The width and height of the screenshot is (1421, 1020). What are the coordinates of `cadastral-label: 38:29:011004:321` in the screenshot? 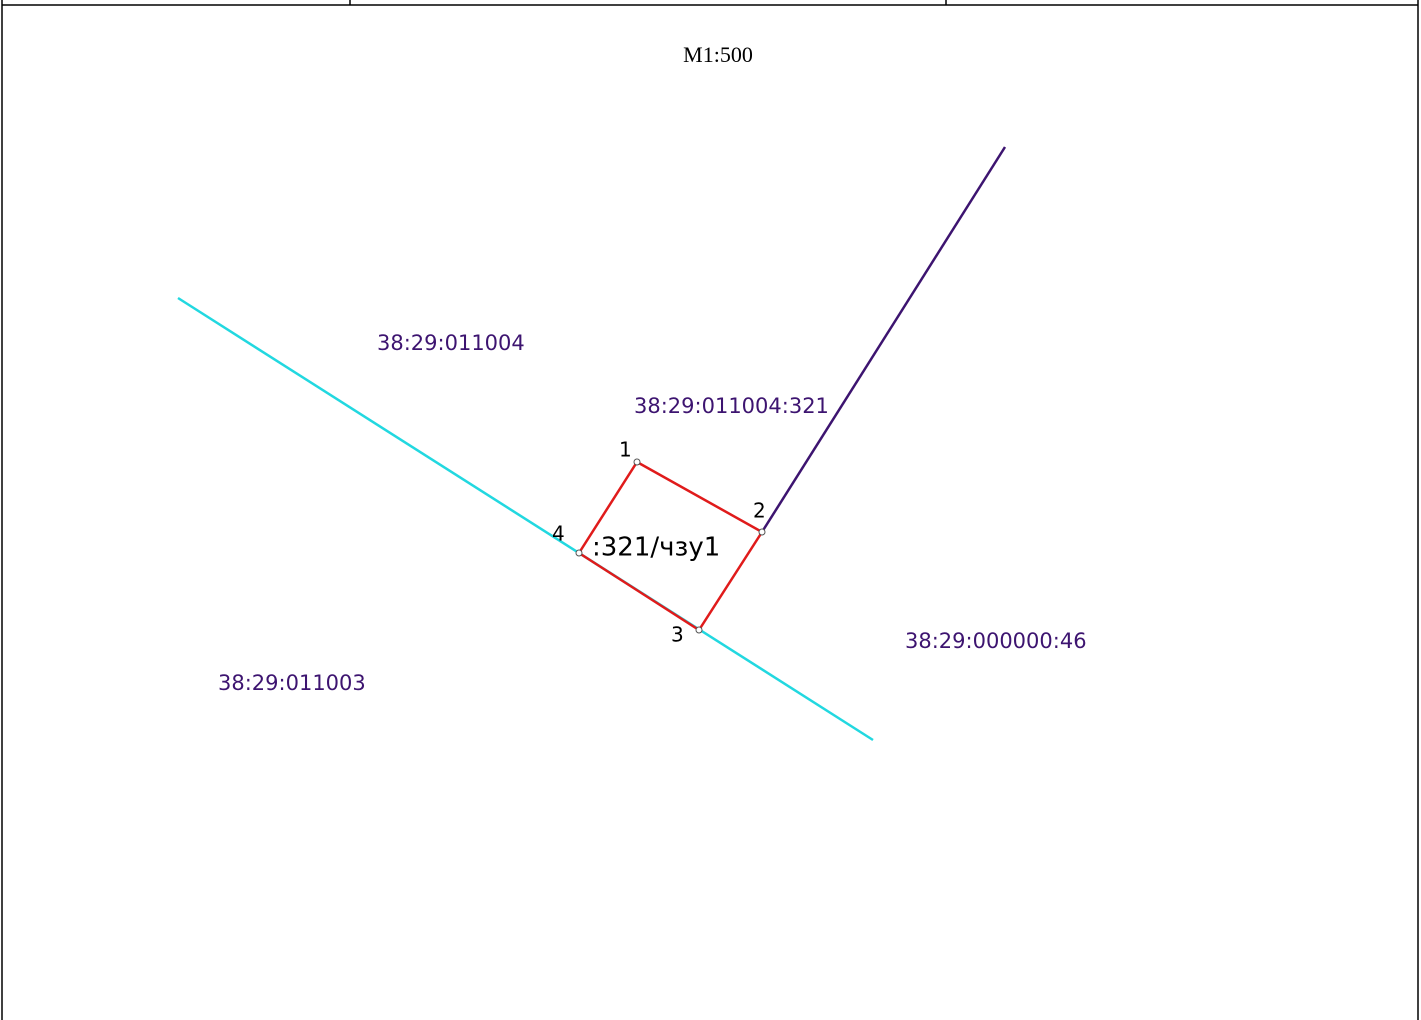 It's located at (731, 406).